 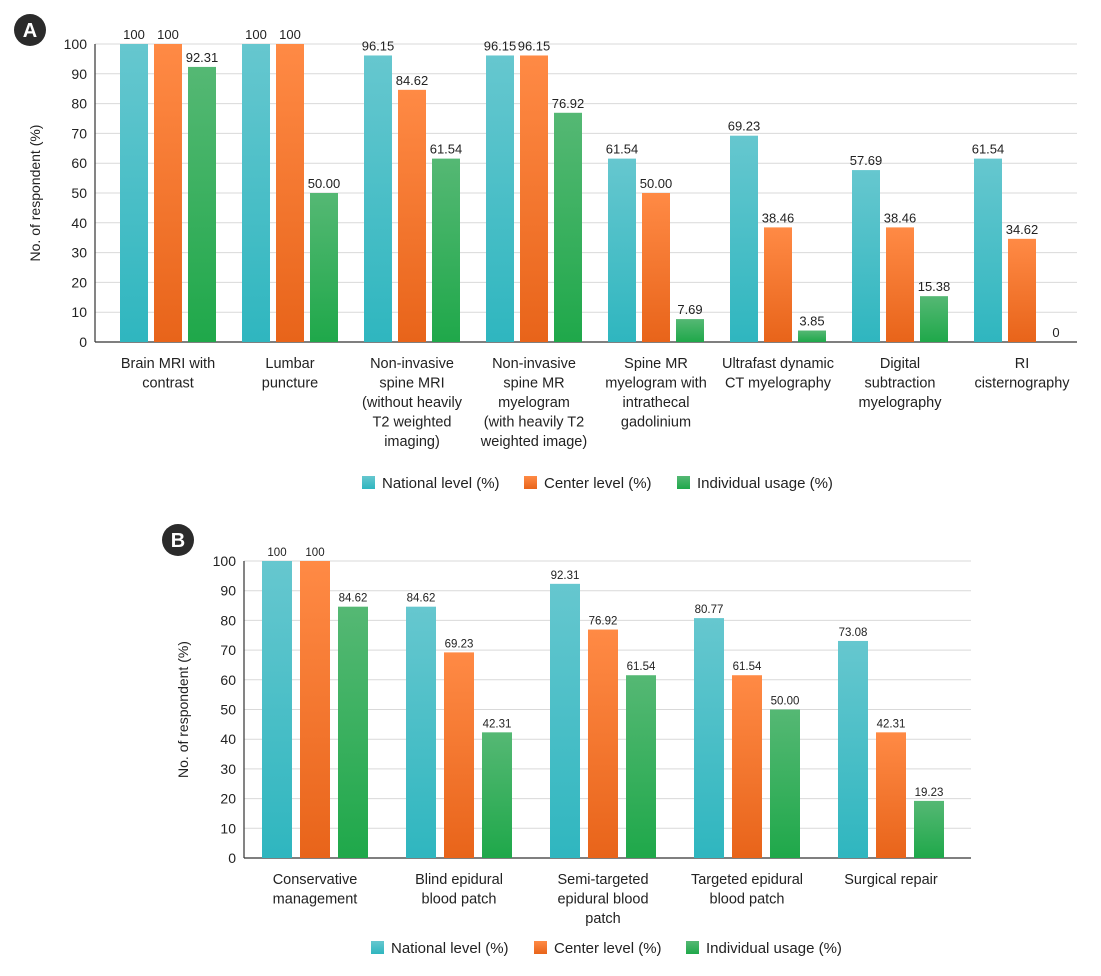 What do you see at coordinates (459, 900) in the screenshot?
I see `x-category-line: blood patch` at bounding box center [459, 900].